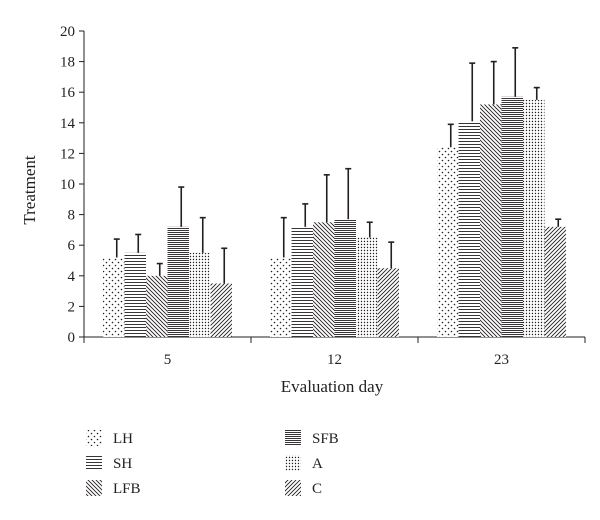 The width and height of the screenshot is (600, 520). Describe the element at coordinates (123, 439) in the screenshot. I see `legend-label-lh: LH` at that location.